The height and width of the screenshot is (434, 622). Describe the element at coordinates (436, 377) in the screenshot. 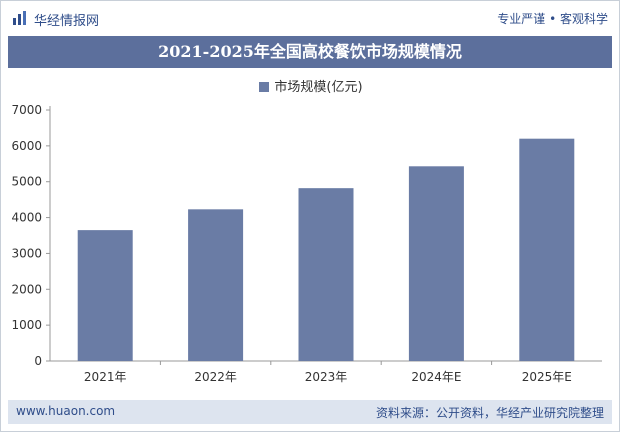

I see `x-tick-label: 2024年E` at that location.